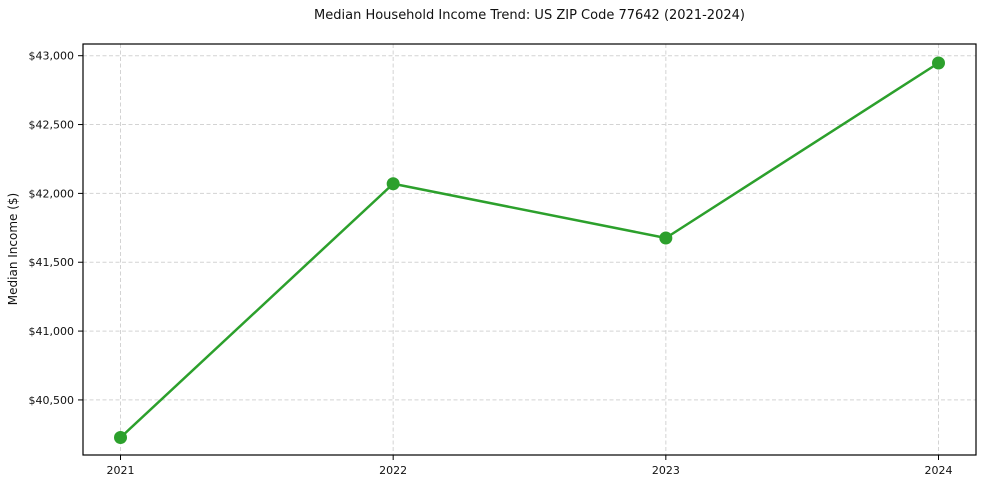  I want to click on data-point-2024, so click(938, 63).